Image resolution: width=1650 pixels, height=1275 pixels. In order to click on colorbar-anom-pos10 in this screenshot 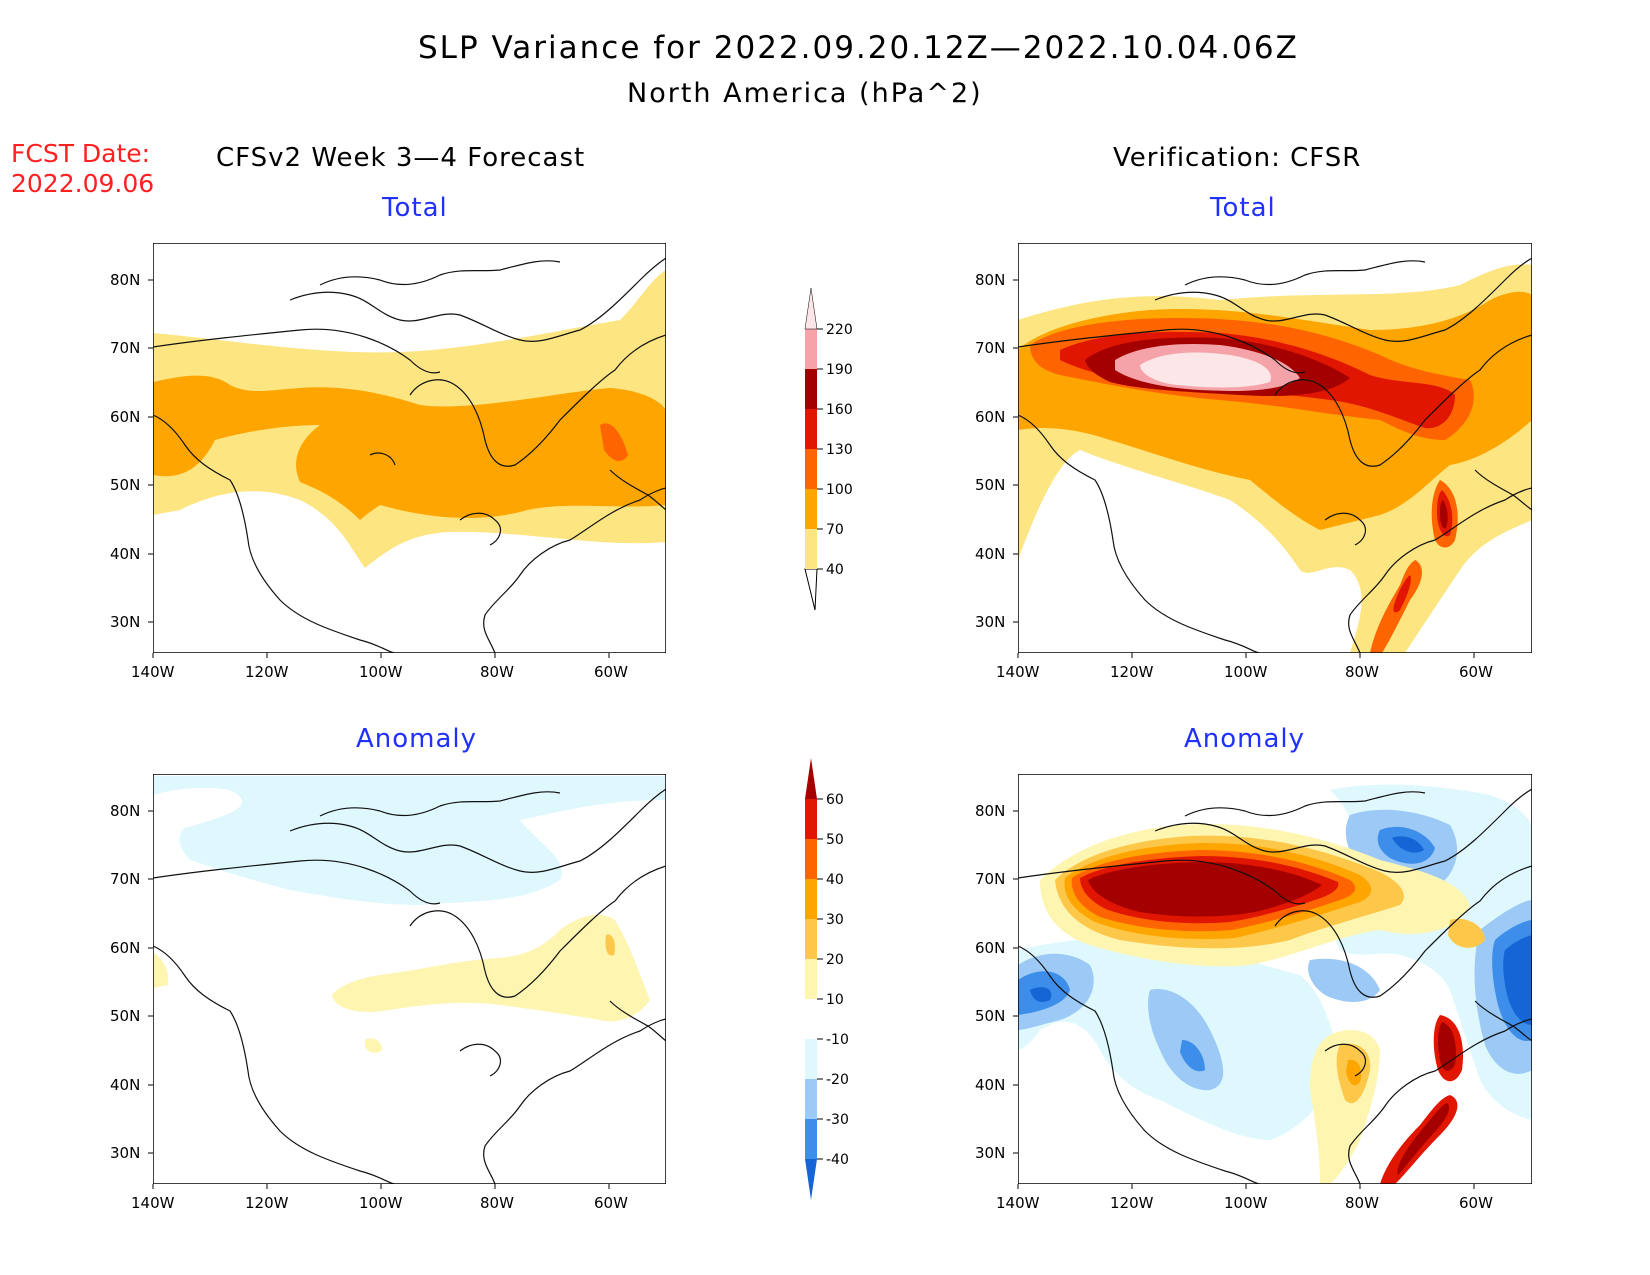, I will do `click(811, 979)`.